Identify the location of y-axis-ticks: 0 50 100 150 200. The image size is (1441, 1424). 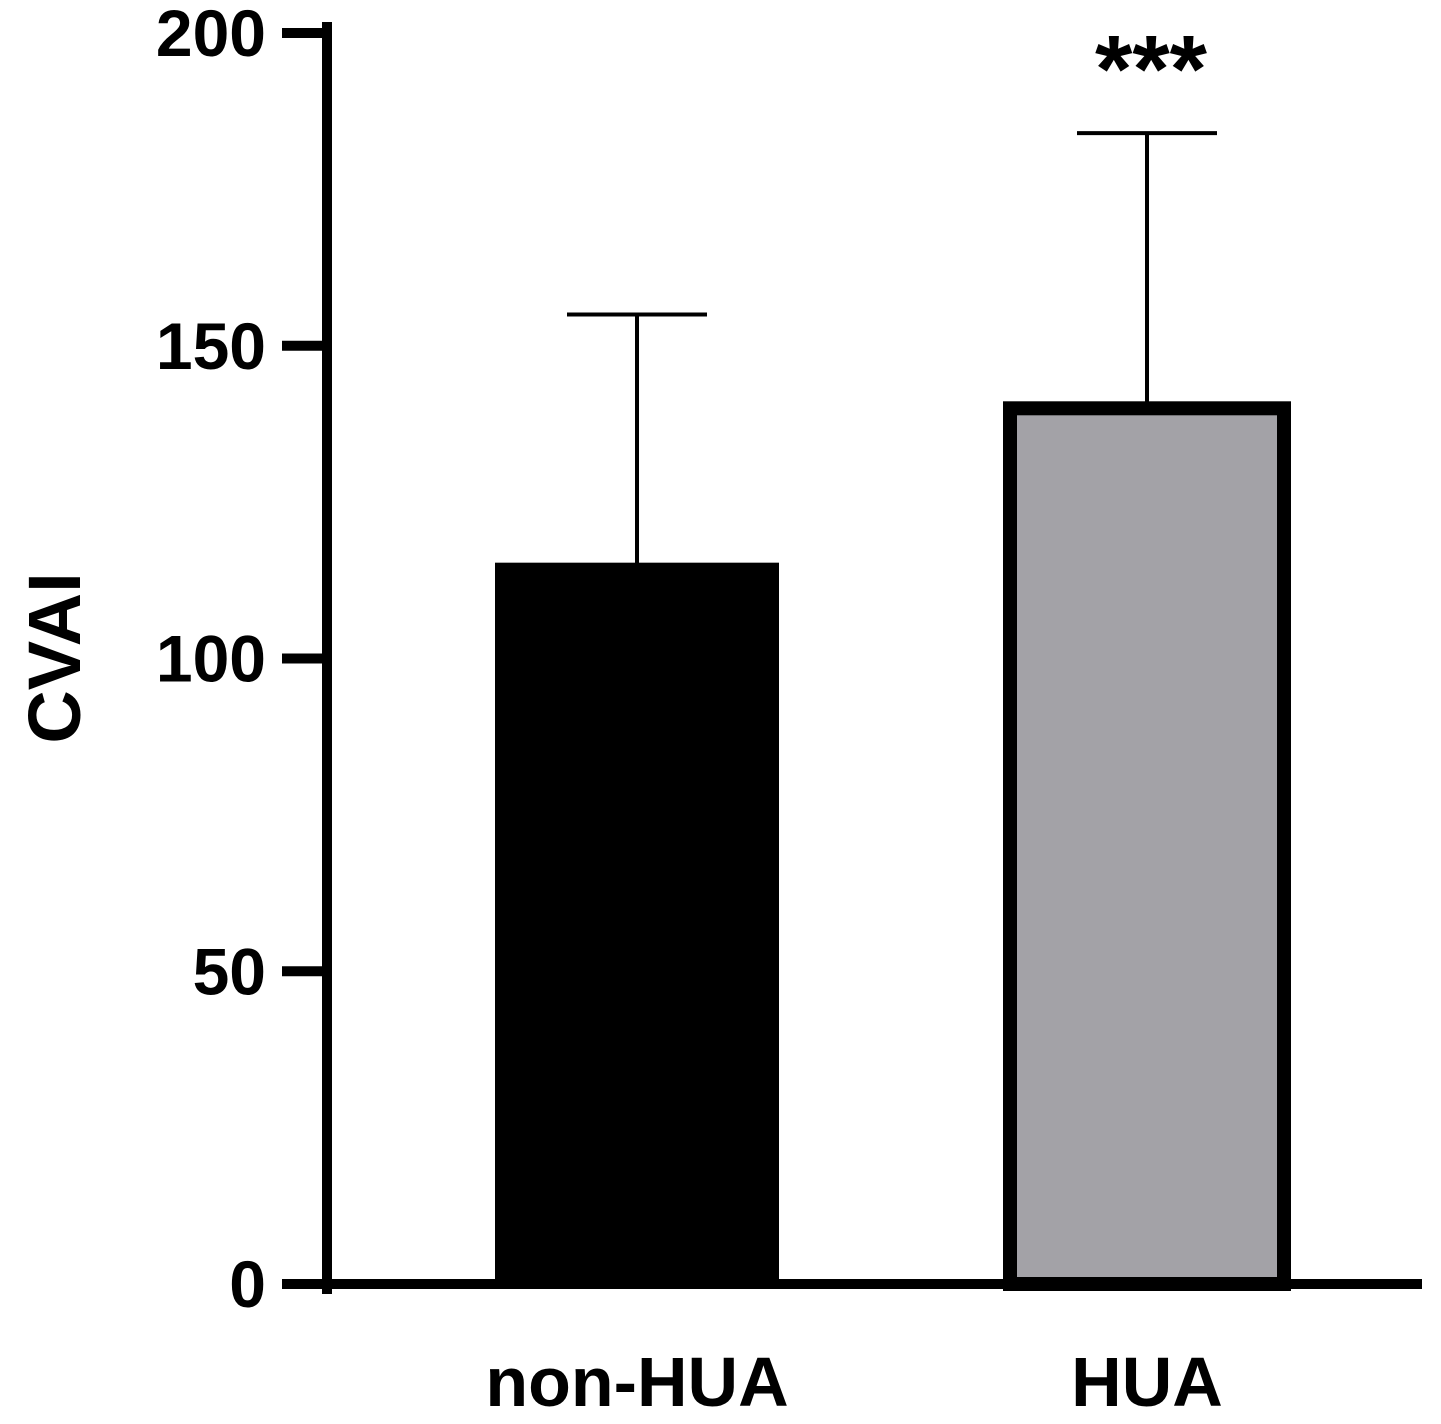
(241, 660).